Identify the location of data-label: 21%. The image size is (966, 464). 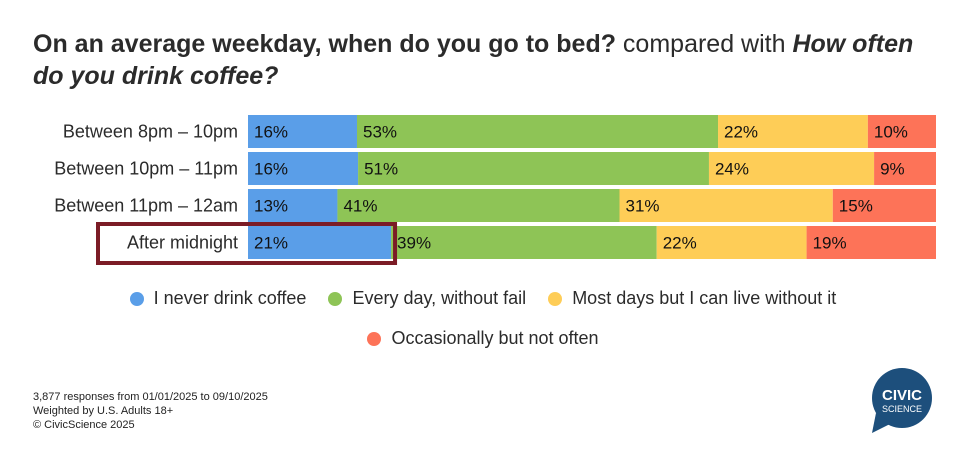
(271, 243).